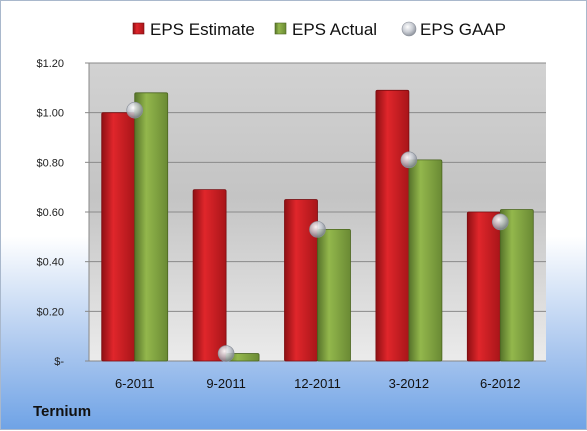  What do you see at coordinates (135, 383) in the screenshot?
I see `x-tick-label: 6-2011` at bounding box center [135, 383].